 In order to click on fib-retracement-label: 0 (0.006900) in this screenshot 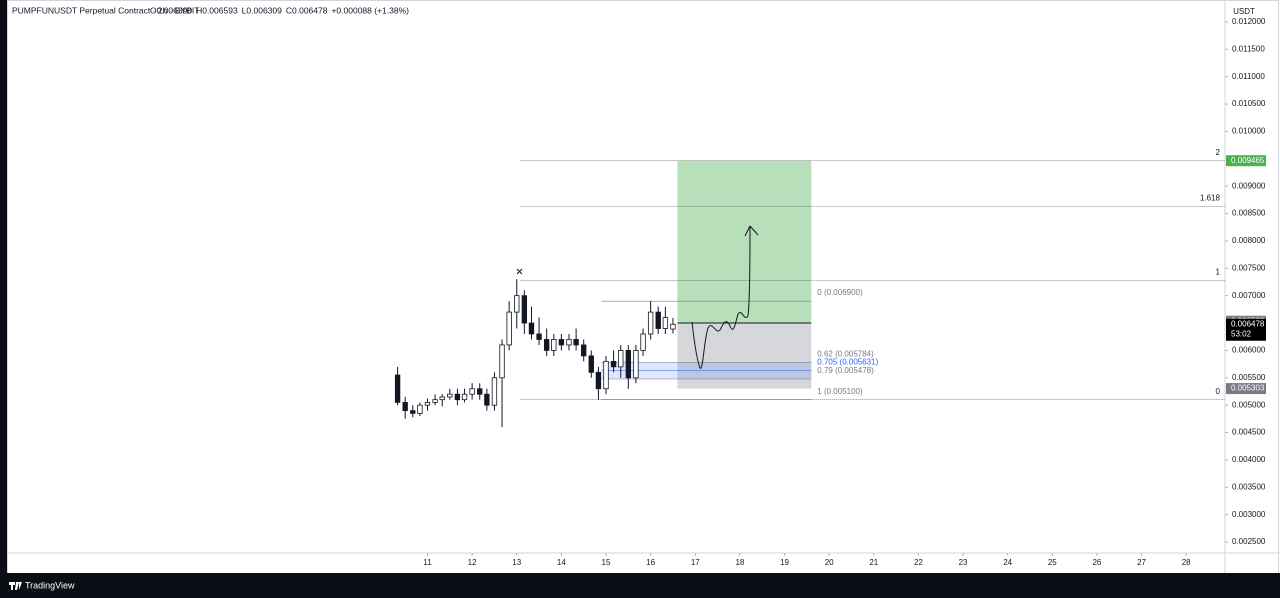, I will do `click(840, 292)`.